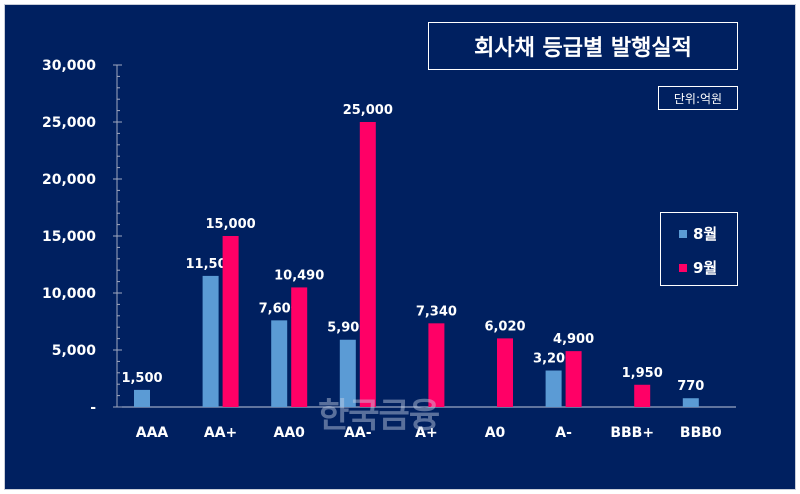  I want to click on bar-AA+-2, so click(230, 321).